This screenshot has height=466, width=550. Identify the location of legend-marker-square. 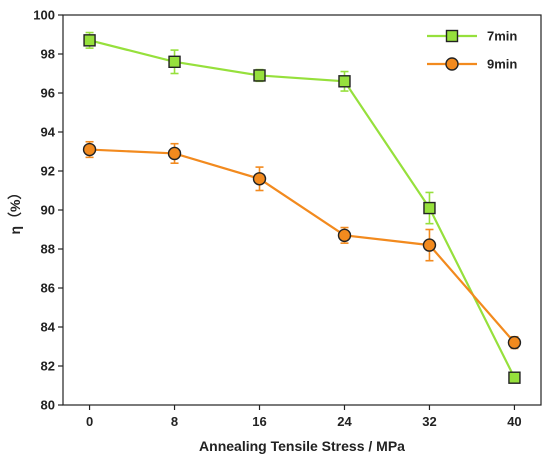
(452, 36).